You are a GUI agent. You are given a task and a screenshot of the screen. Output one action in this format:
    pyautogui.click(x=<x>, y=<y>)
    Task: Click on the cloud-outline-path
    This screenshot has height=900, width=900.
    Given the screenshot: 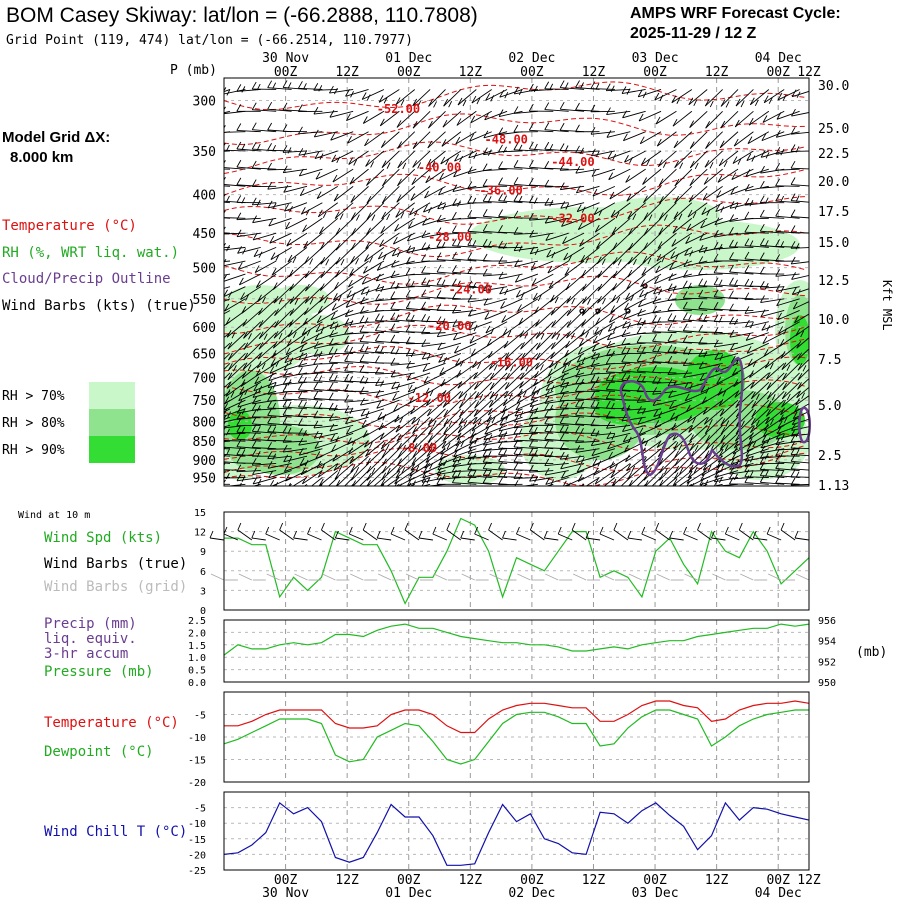 What is the action you would take?
    pyautogui.click(x=804, y=425)
    